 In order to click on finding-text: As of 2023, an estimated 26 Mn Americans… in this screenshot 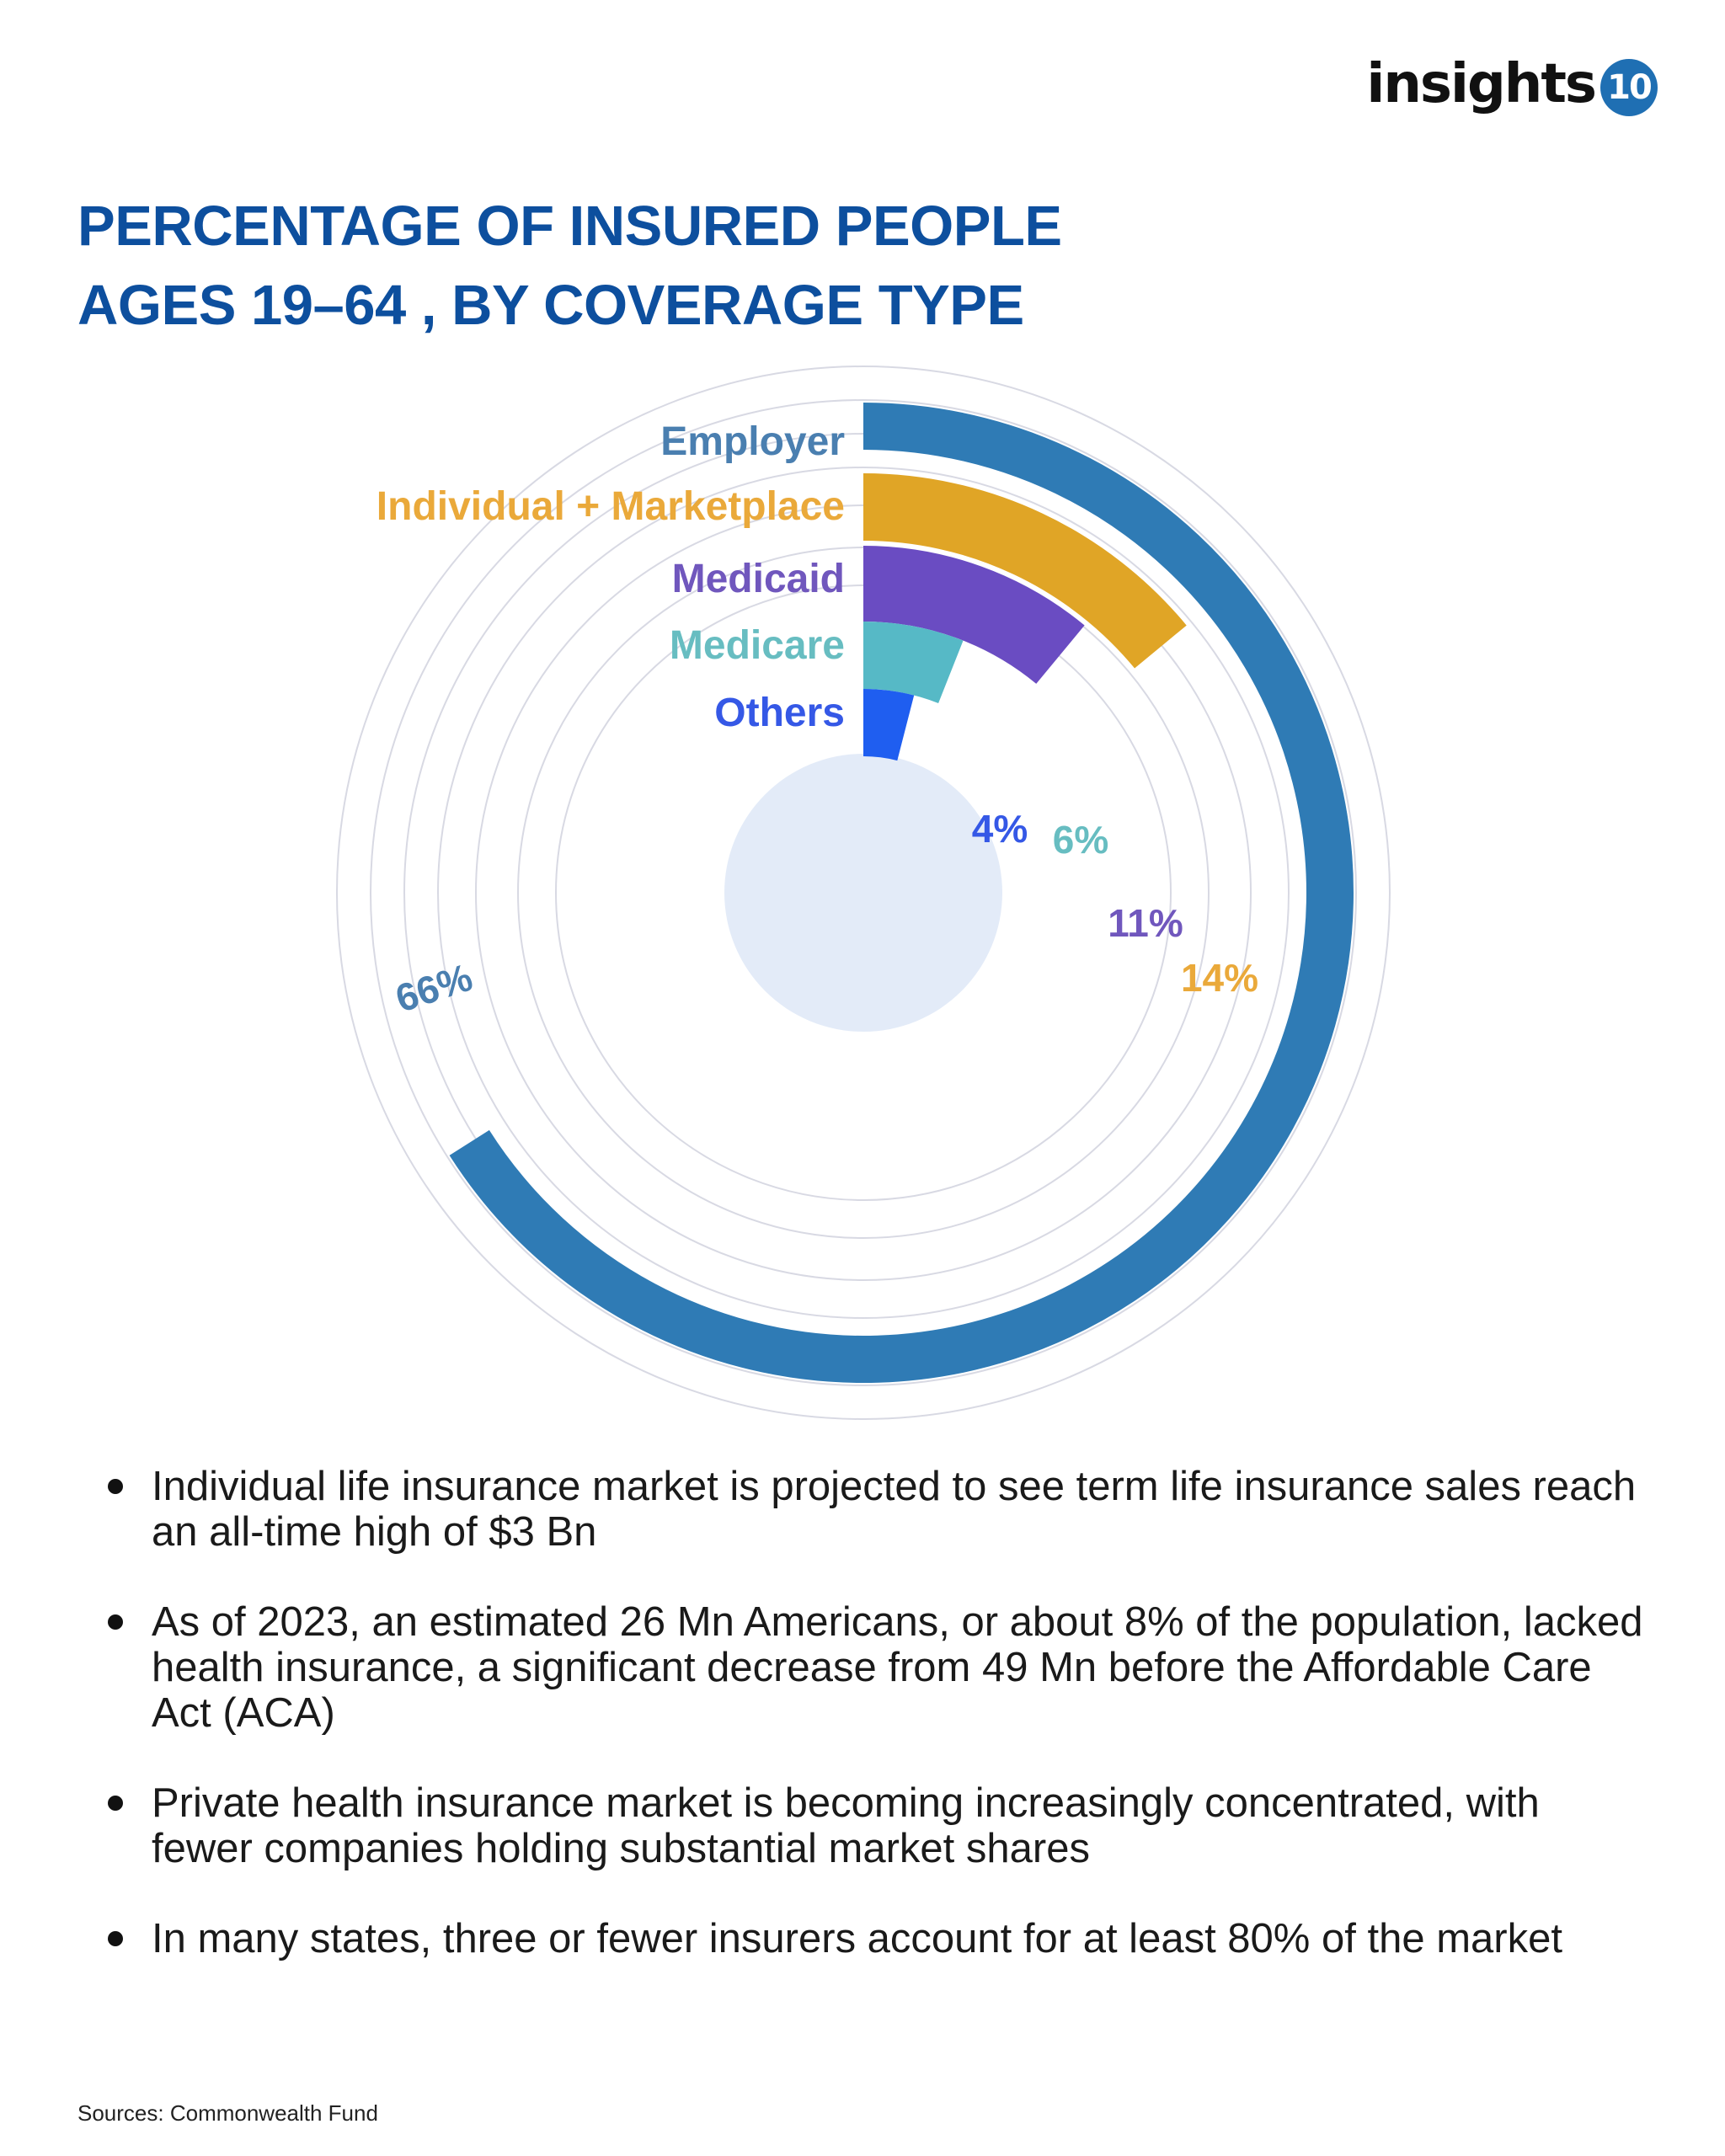, I will do `click(897, 1667)`.